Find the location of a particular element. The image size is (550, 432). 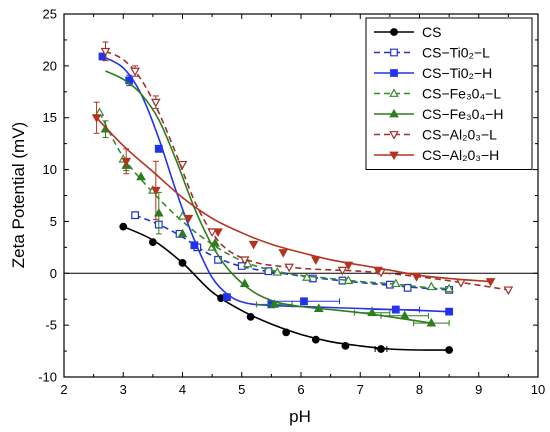

x-tick-label: 7 is located at coordinates (360, 389).